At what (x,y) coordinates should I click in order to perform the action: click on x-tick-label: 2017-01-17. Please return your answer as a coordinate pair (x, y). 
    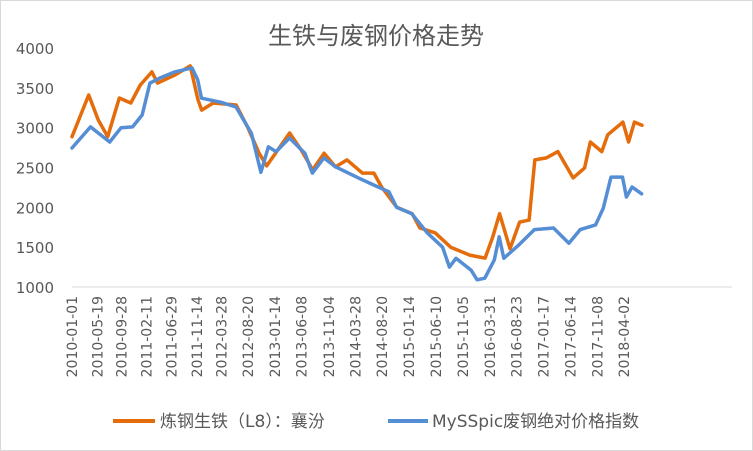
    Looking at the image, I should click on (544, 336).